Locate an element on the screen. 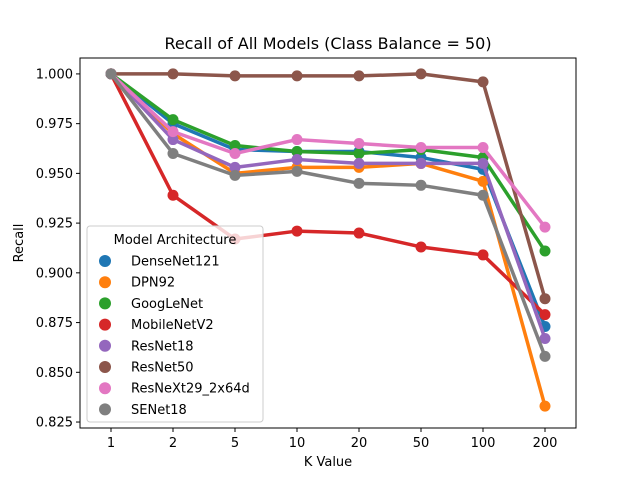 This screenshot has height=480, width=640. y-tick-label: 0.875 is located at coordinates (54, 323).